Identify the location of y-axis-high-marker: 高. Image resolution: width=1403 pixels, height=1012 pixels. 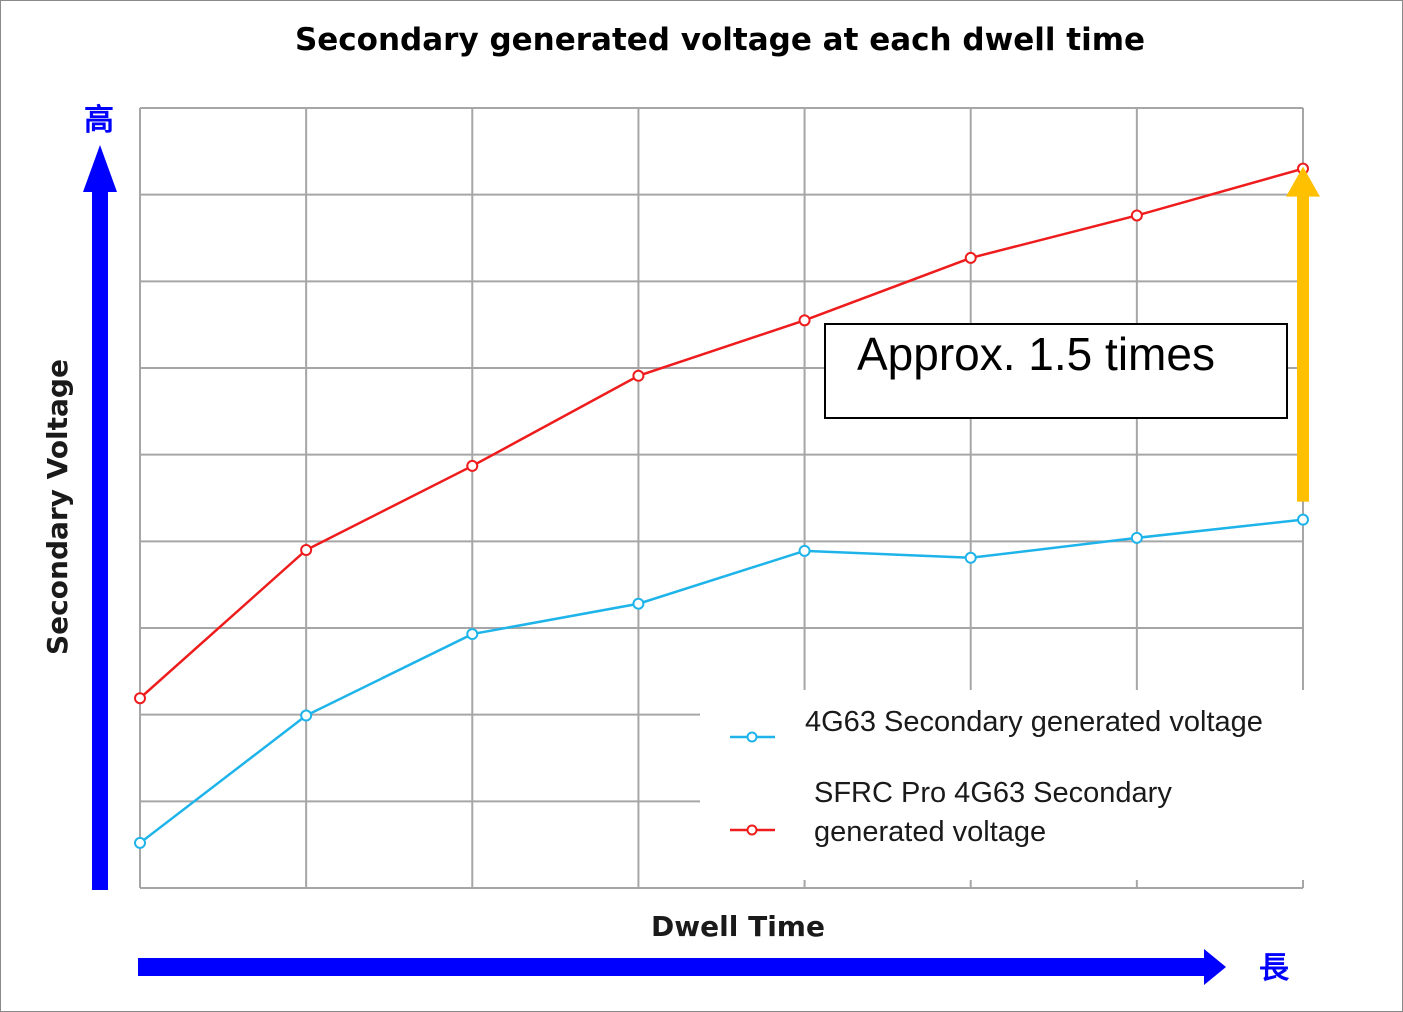
(99, 120).